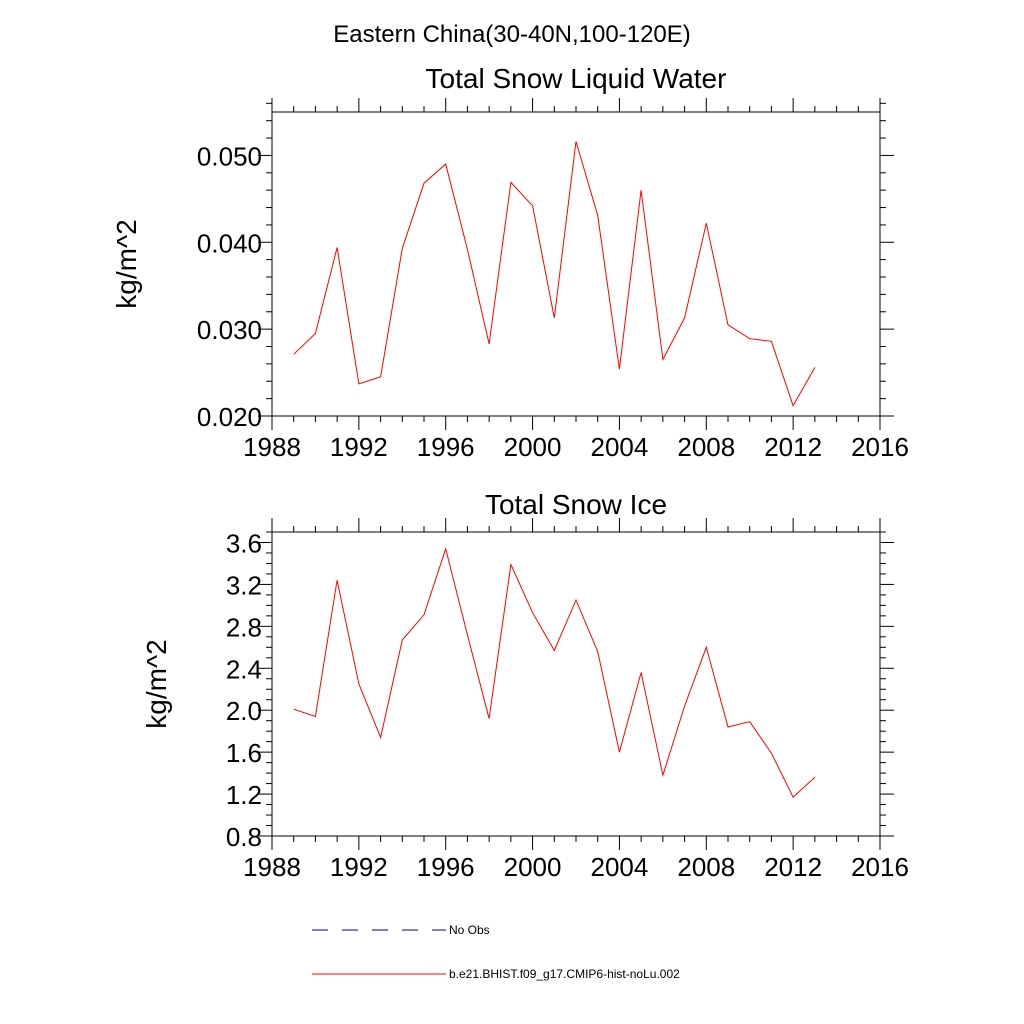 This screenshot has height=1024, width=1024. Describe the element at coordinates (564, 974) in the screenshot. I see `legend-label-model: b.e21.BHIST.f09_g17.CMIP6-hist-noLu.002` at that location.